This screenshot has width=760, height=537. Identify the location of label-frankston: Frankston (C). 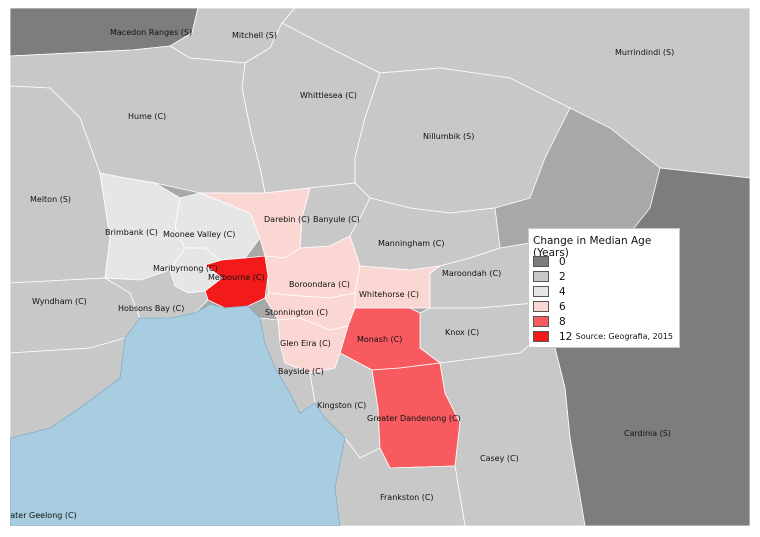
(407, 497).